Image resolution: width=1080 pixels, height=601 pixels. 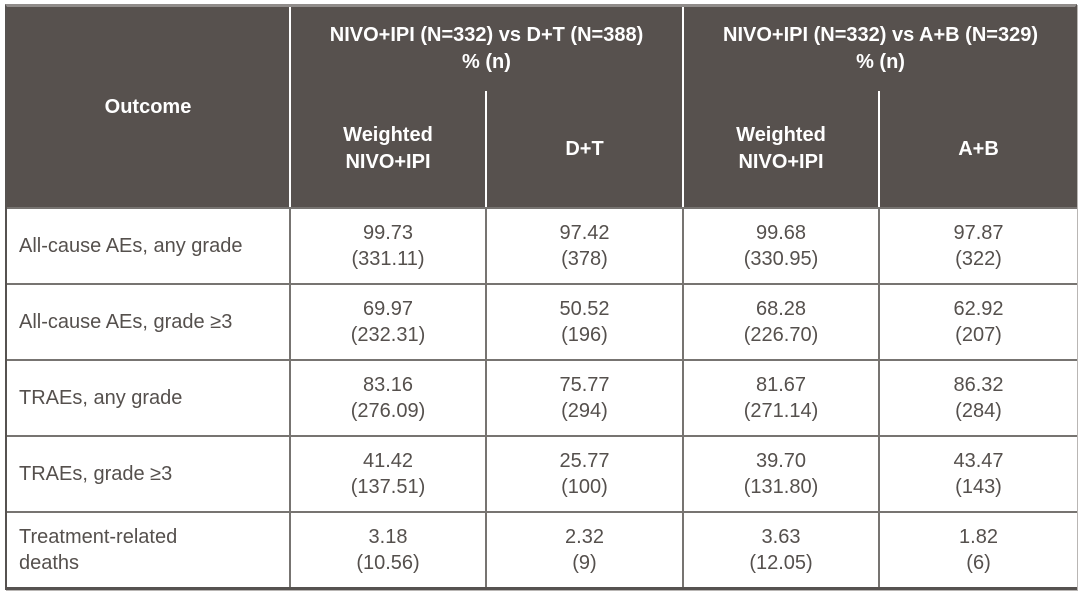 What do you see at coordinates (387, 245) in the screenshot?
I see `value-cell: 99.73 (331.11)` at bounding box center [387, 245].